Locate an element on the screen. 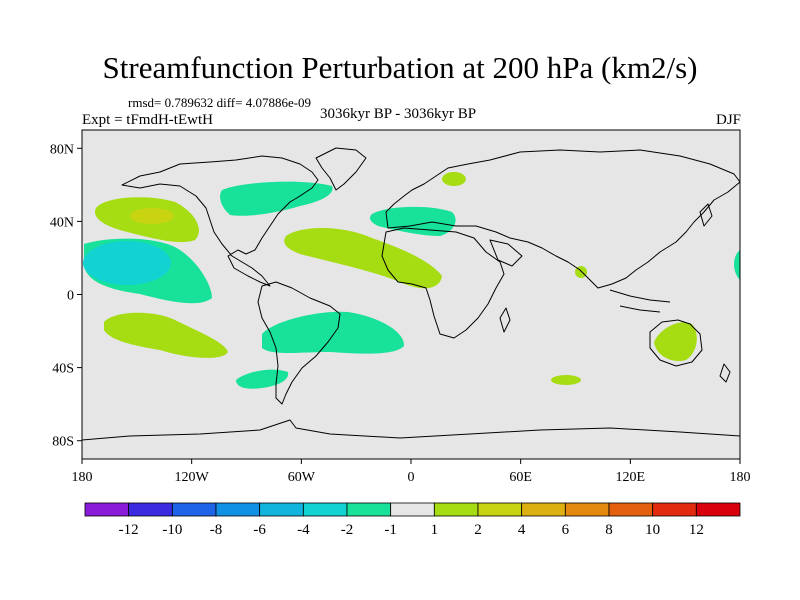 The image size is (800, 600). period-label: 3036kyr BP - 3036kyr BP is located at coordinates (398, 114).